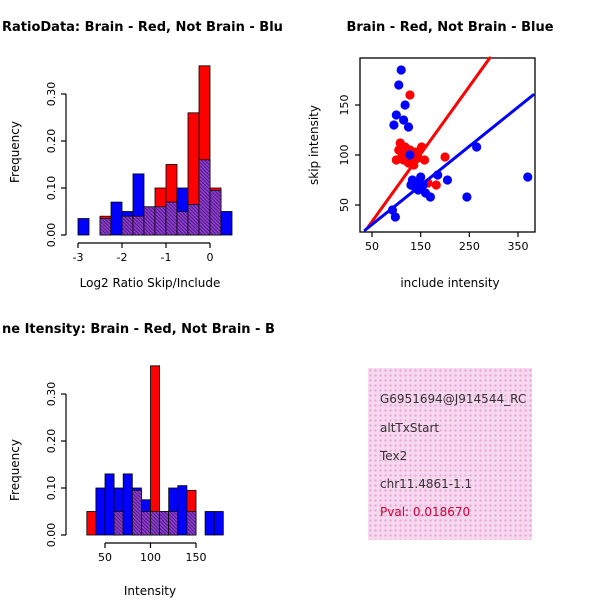 Image resolution: width=600 pixels, height=600 pixels. I want to click on svg-text: 350, so click(518, 246).